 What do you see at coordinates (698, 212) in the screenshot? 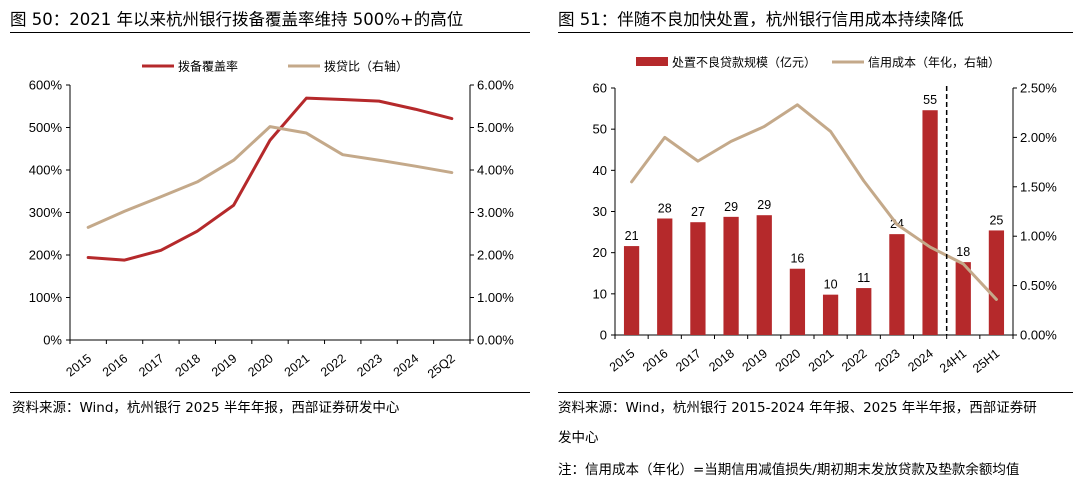
I see `bar-data-label: 27` at bounding box center [698, 212].